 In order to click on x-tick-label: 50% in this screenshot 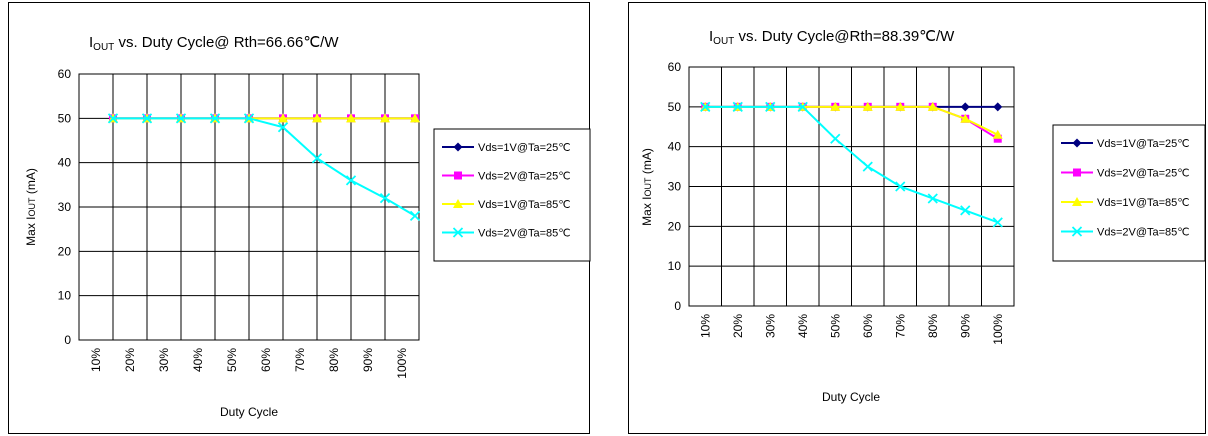, I will do `click(835, 326)`.